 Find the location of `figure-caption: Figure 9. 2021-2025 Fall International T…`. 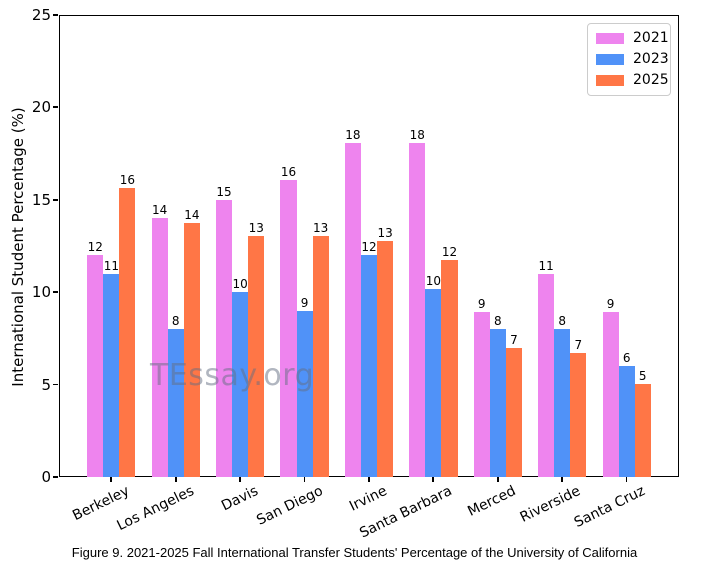

figure-caption: Figure 9. 2021-2025 Fall International T… is located at coordinates (354, 552).